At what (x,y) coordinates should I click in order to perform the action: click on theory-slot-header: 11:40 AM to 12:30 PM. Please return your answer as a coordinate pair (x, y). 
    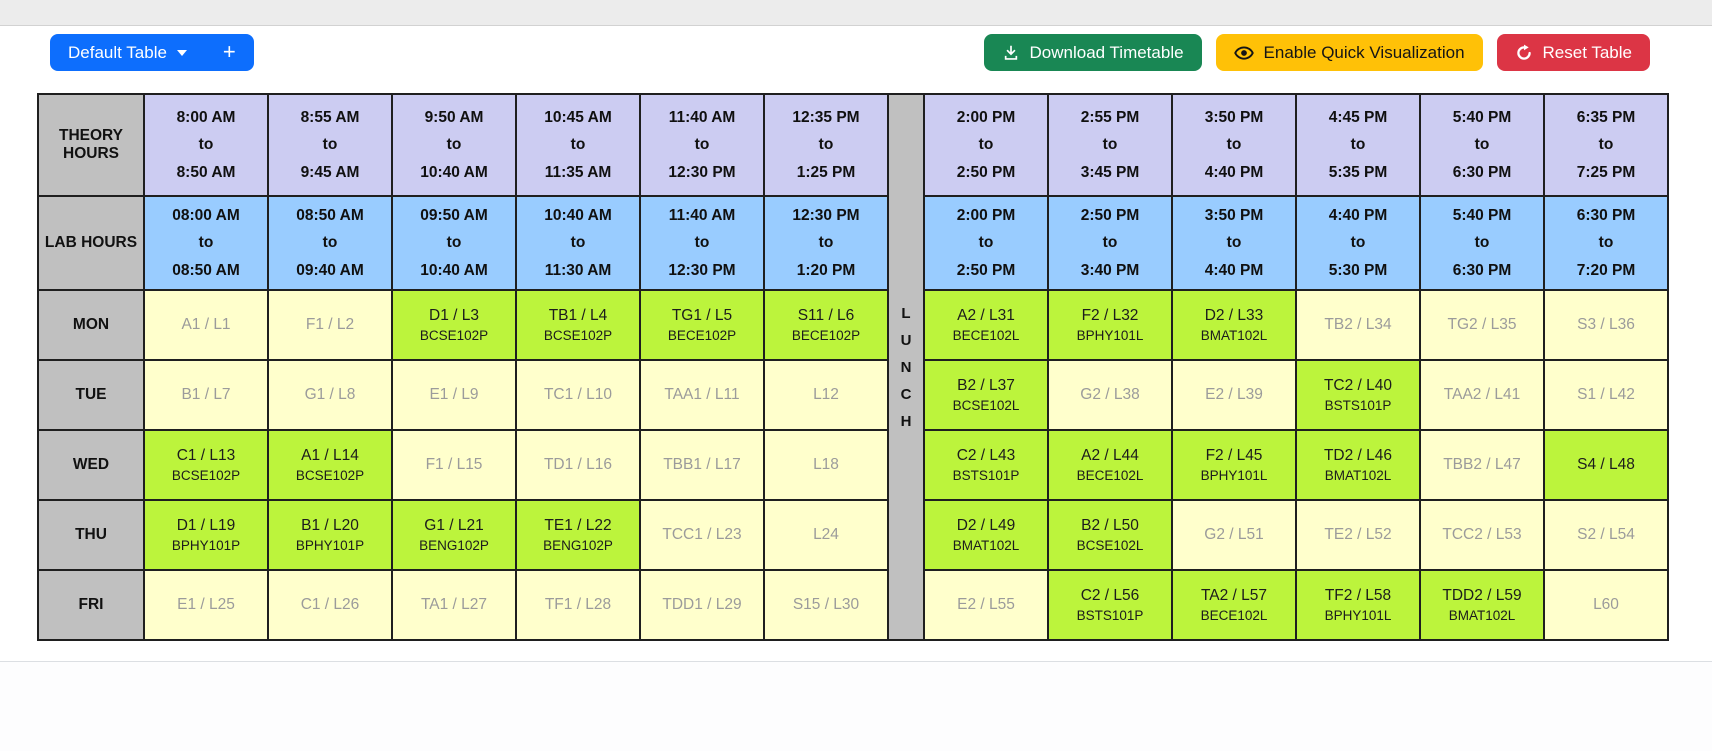
    Looking at the image, I should click on (702, 145).